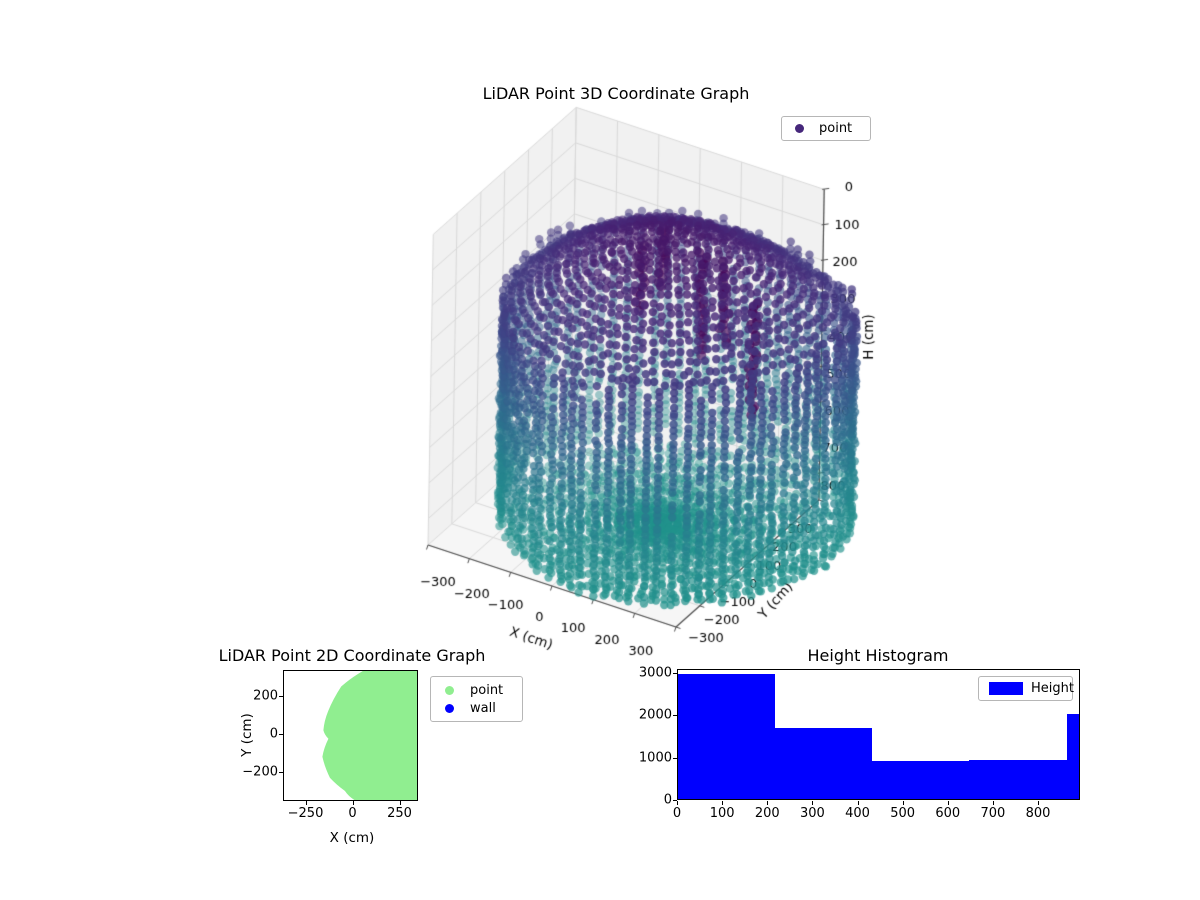 The height and width of the screenshot is (900, 1200). I want to click on legend-label: wall, so click(483, 708).